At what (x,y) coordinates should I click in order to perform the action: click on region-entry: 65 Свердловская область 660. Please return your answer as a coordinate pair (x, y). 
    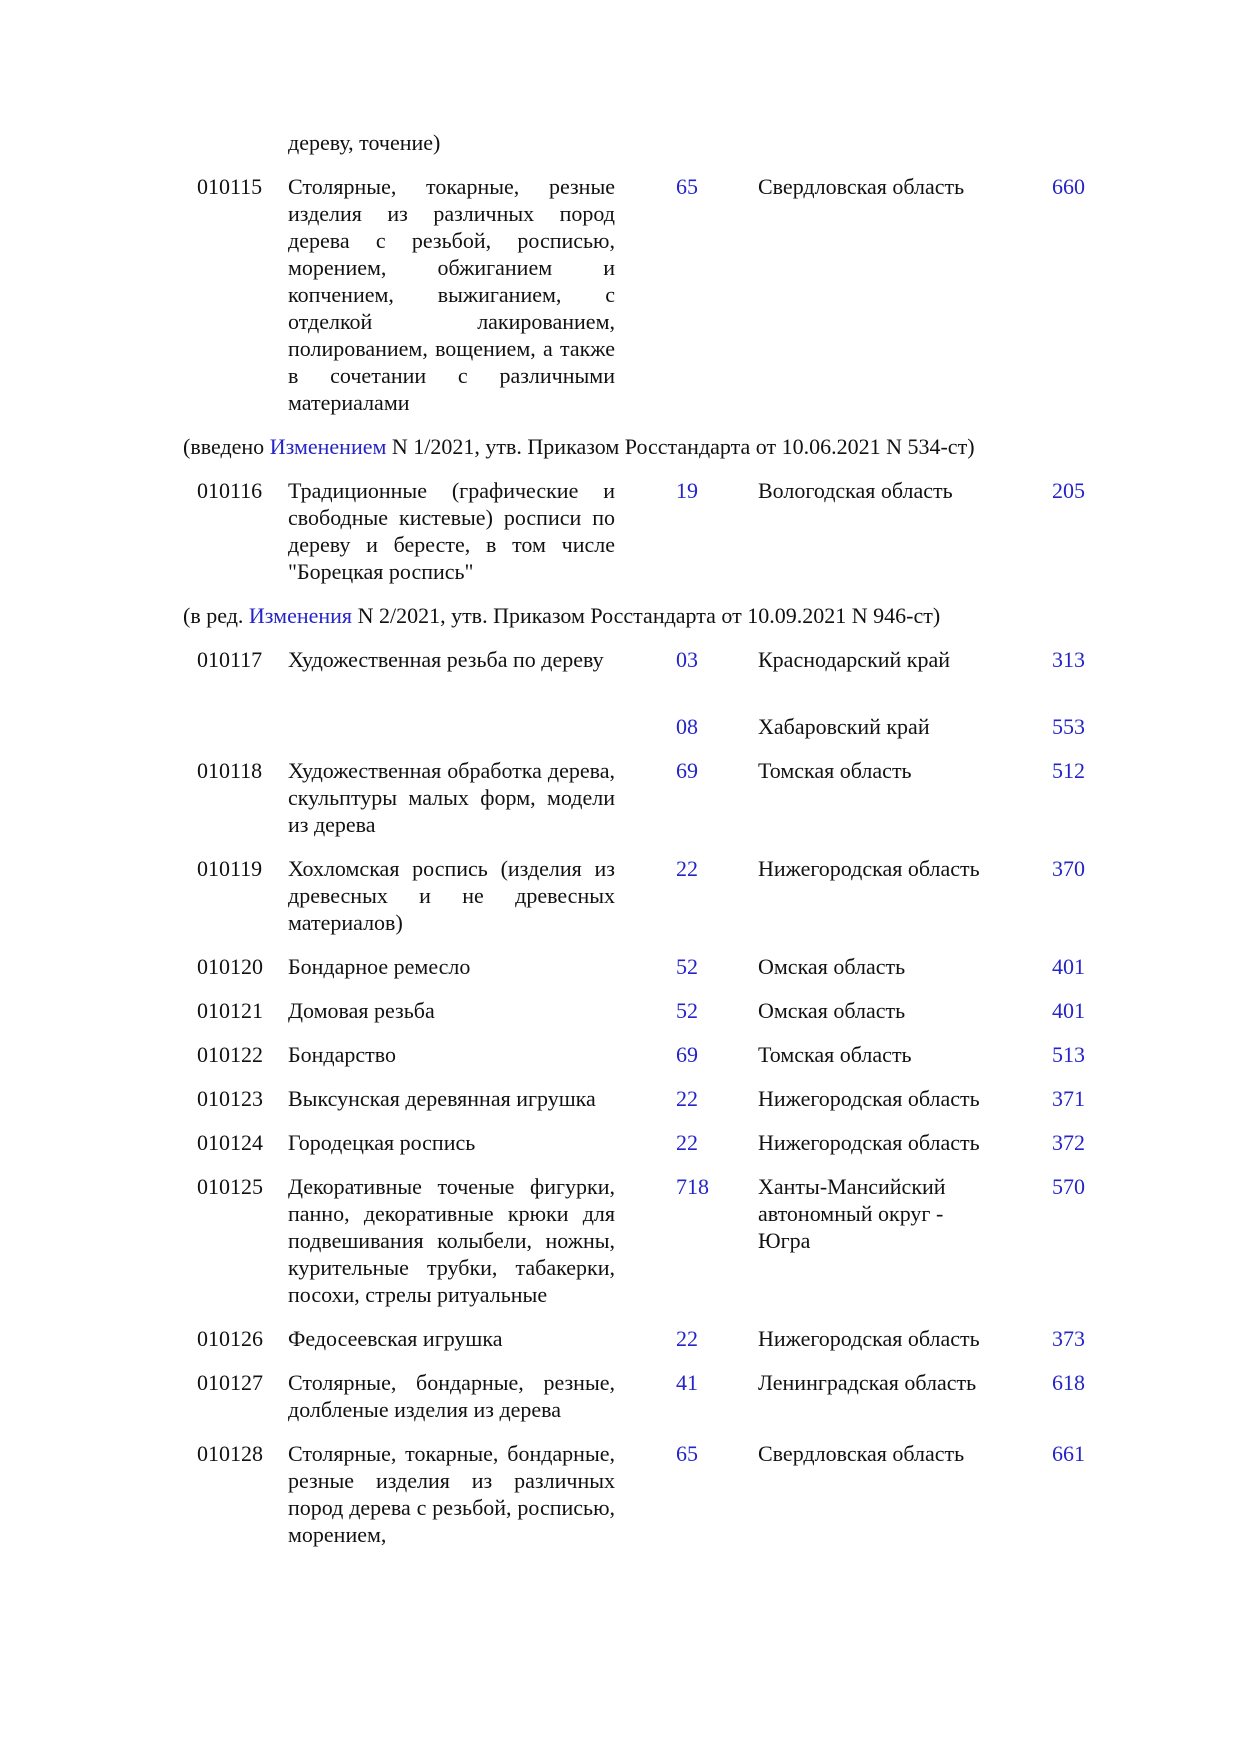
    Looking at the image, I should click on (850, 186).